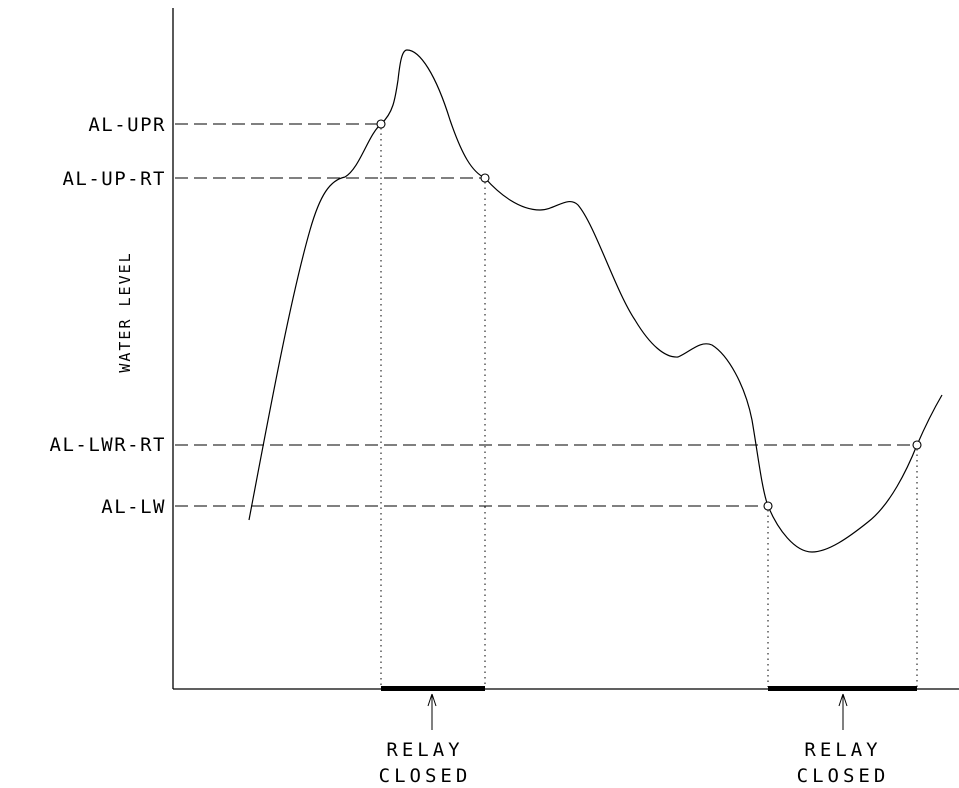  What do you see at coordinates (125, 311) in the screenshot?
I see `y-axis-label: WATER LEVEL` at bounding box center [125, 311].